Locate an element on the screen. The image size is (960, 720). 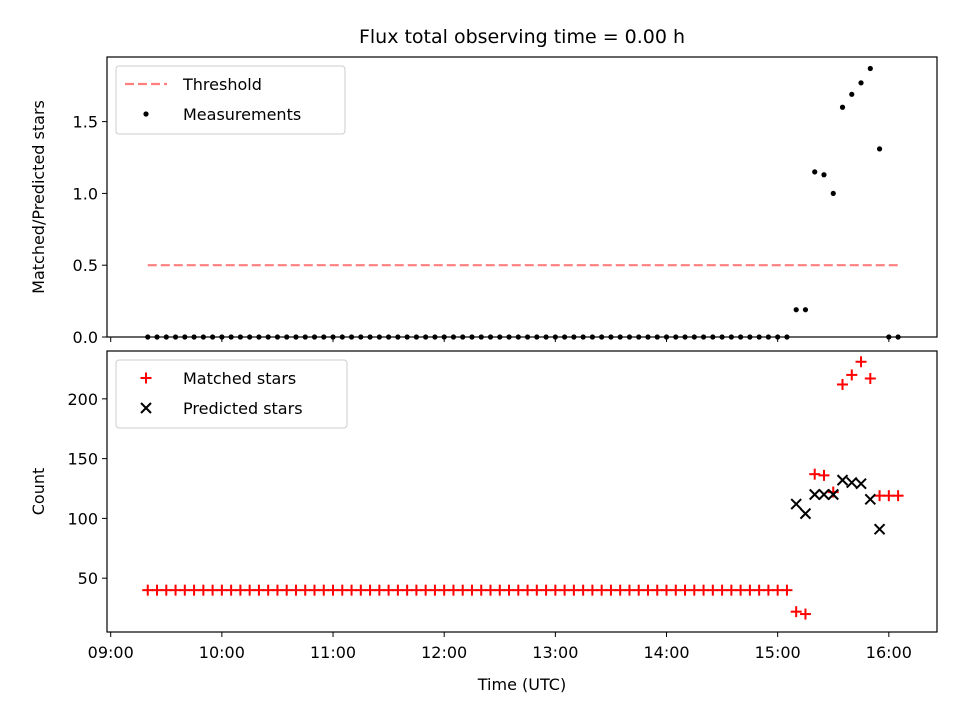
x-axis-label: Time (UTC) is located at coordinates (521, 684).